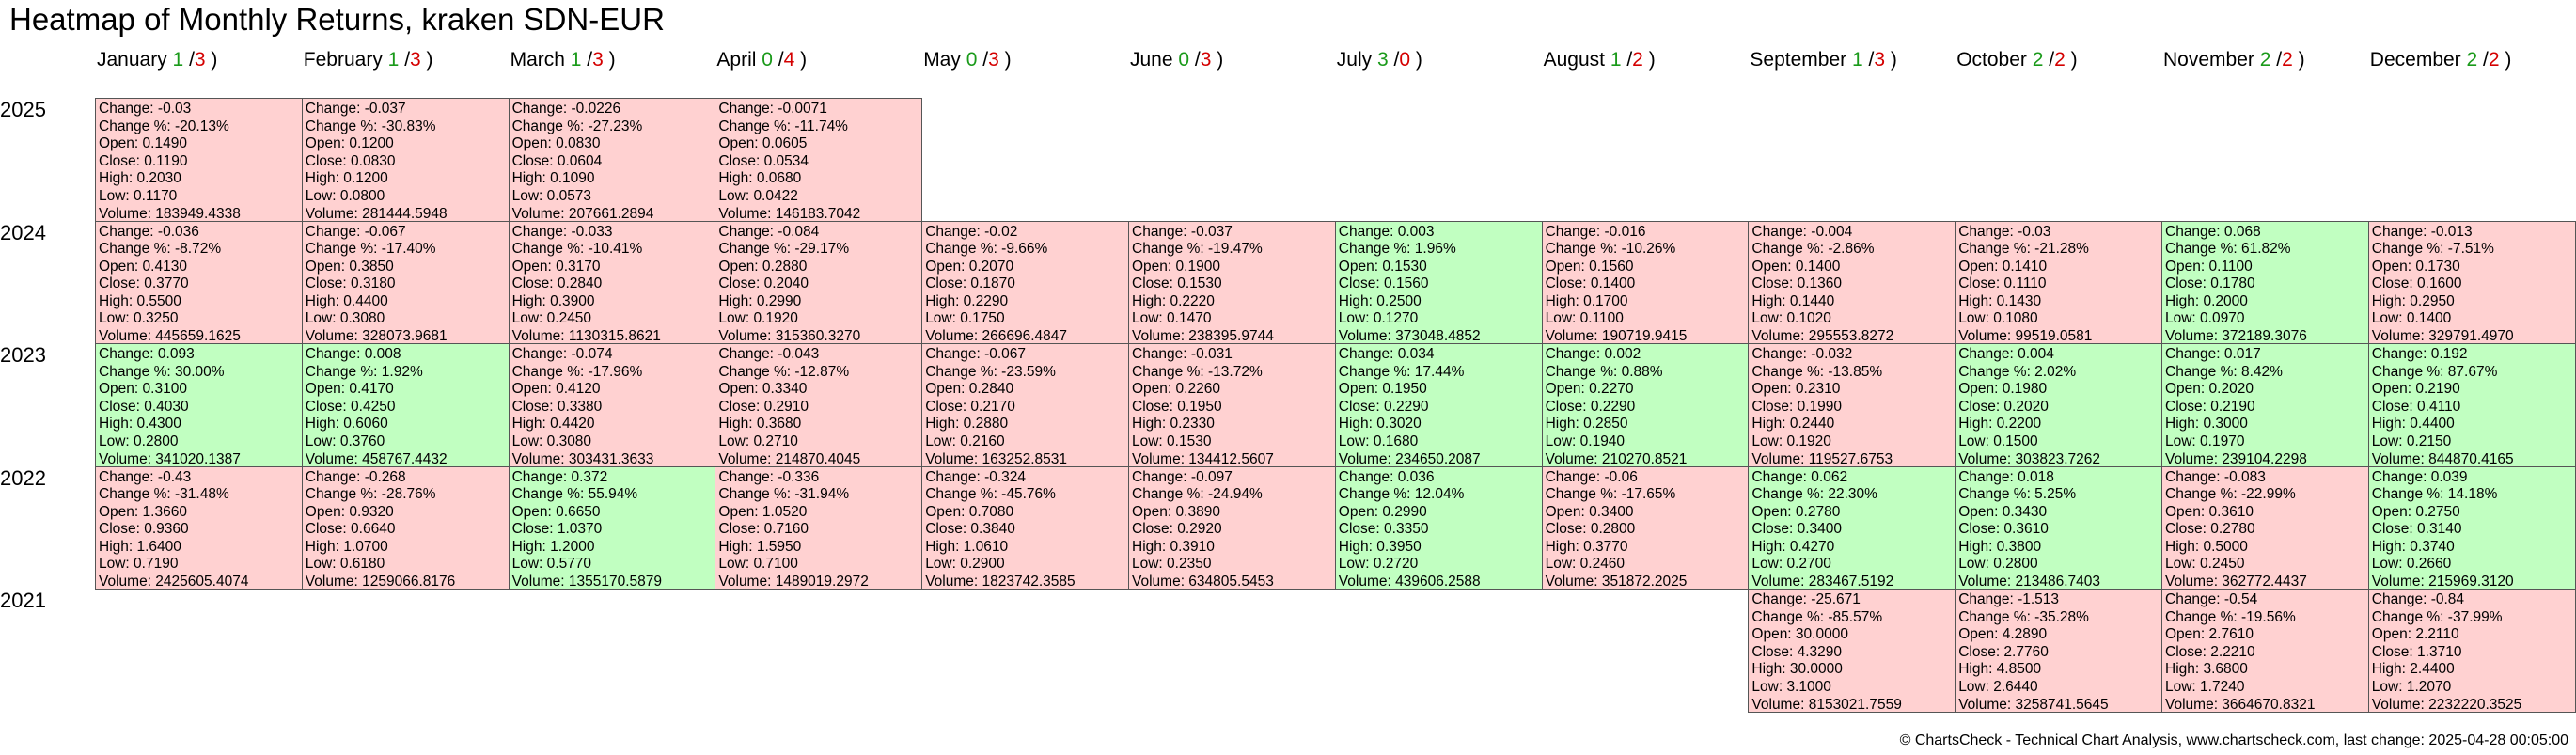 The image size is (2576, 755). I want to click on cell-close: Close: 0.4250, so click(351, 406).